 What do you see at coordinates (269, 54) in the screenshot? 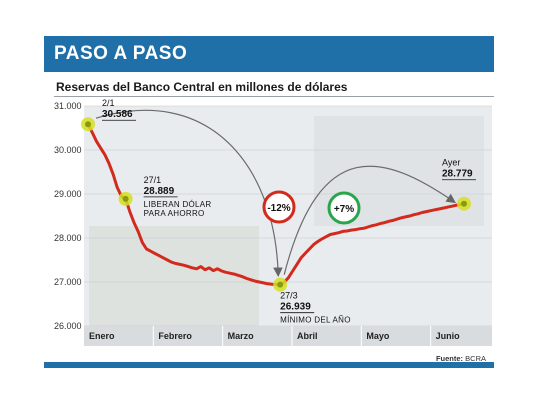
I see `header-bar: PASO A PASO` at bounding box center [269, 54].